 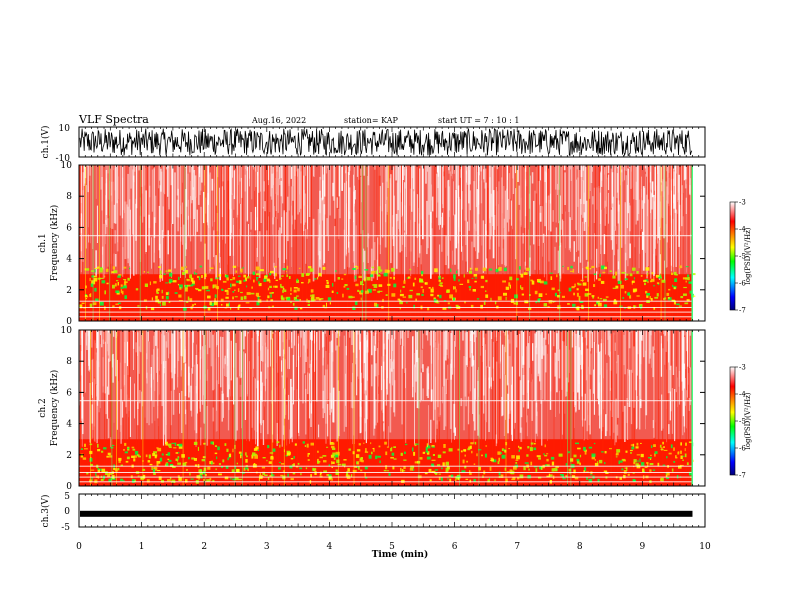 I want to click on narrowband-line, so click(x=386, y=301).